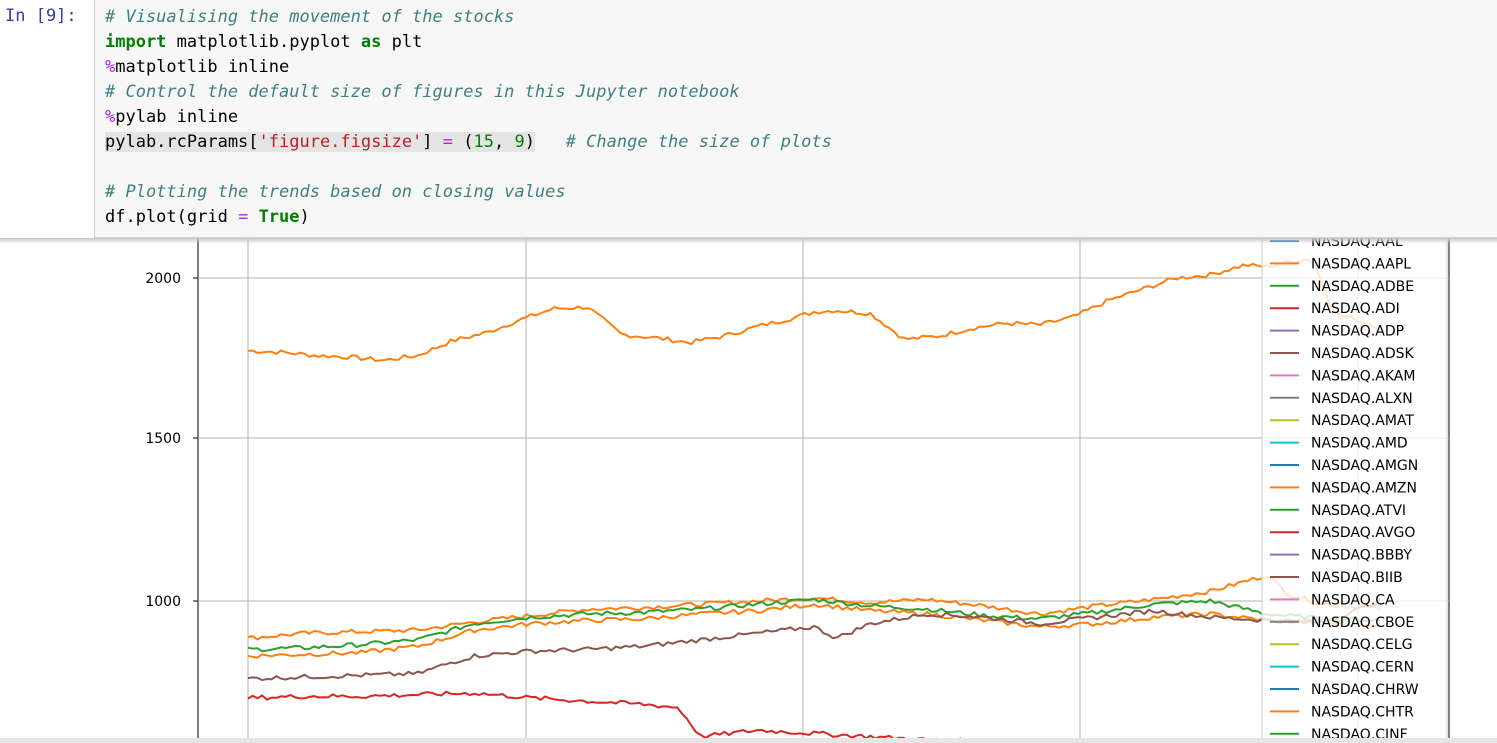  What do you see at coordinates (1363, 354) in the screenshot?
I see `legend-label-5: NASDAQ.ADSK` at bounding box center [1363, 354].